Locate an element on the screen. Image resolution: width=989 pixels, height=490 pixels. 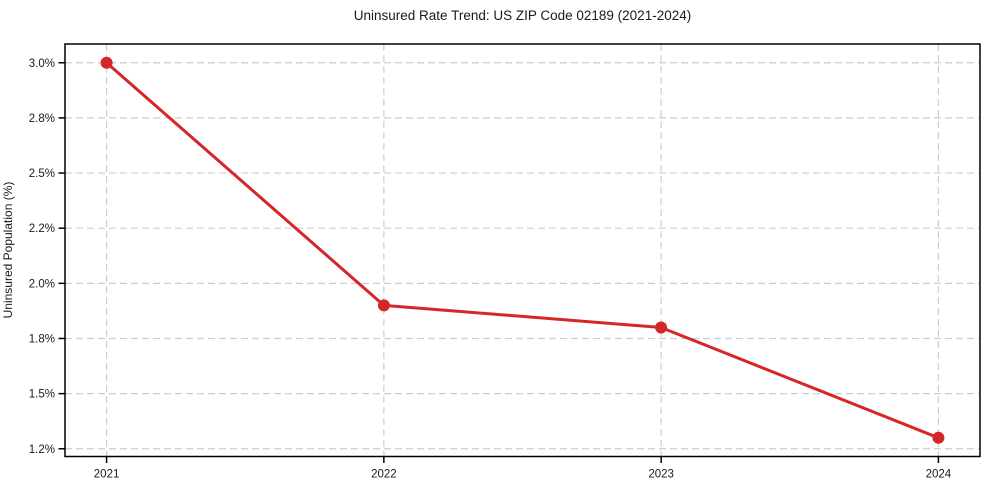
y-tick-label: 2.8% is located at coordinates (42, 119).